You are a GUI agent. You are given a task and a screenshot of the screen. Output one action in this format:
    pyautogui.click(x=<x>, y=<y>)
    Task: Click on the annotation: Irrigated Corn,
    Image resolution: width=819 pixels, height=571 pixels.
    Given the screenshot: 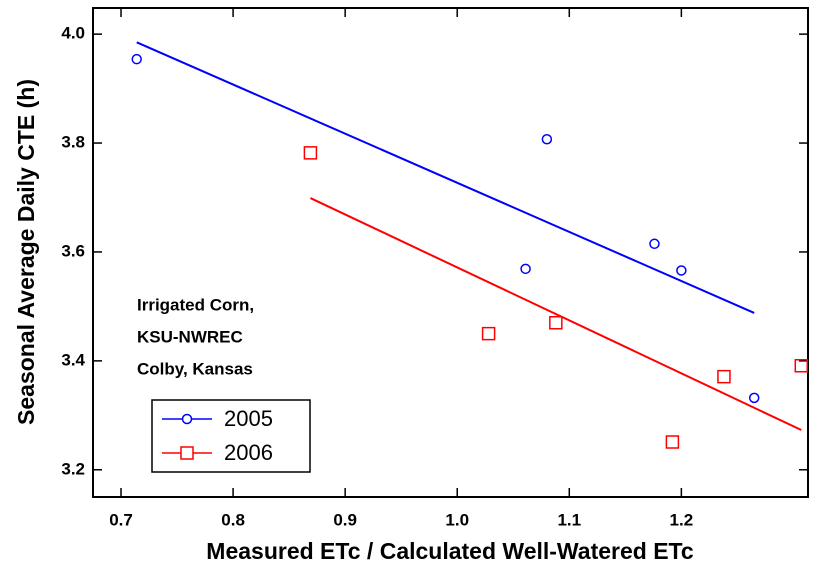 What is the action you would take?
    pyautogui.click(x=195, y=304)
    